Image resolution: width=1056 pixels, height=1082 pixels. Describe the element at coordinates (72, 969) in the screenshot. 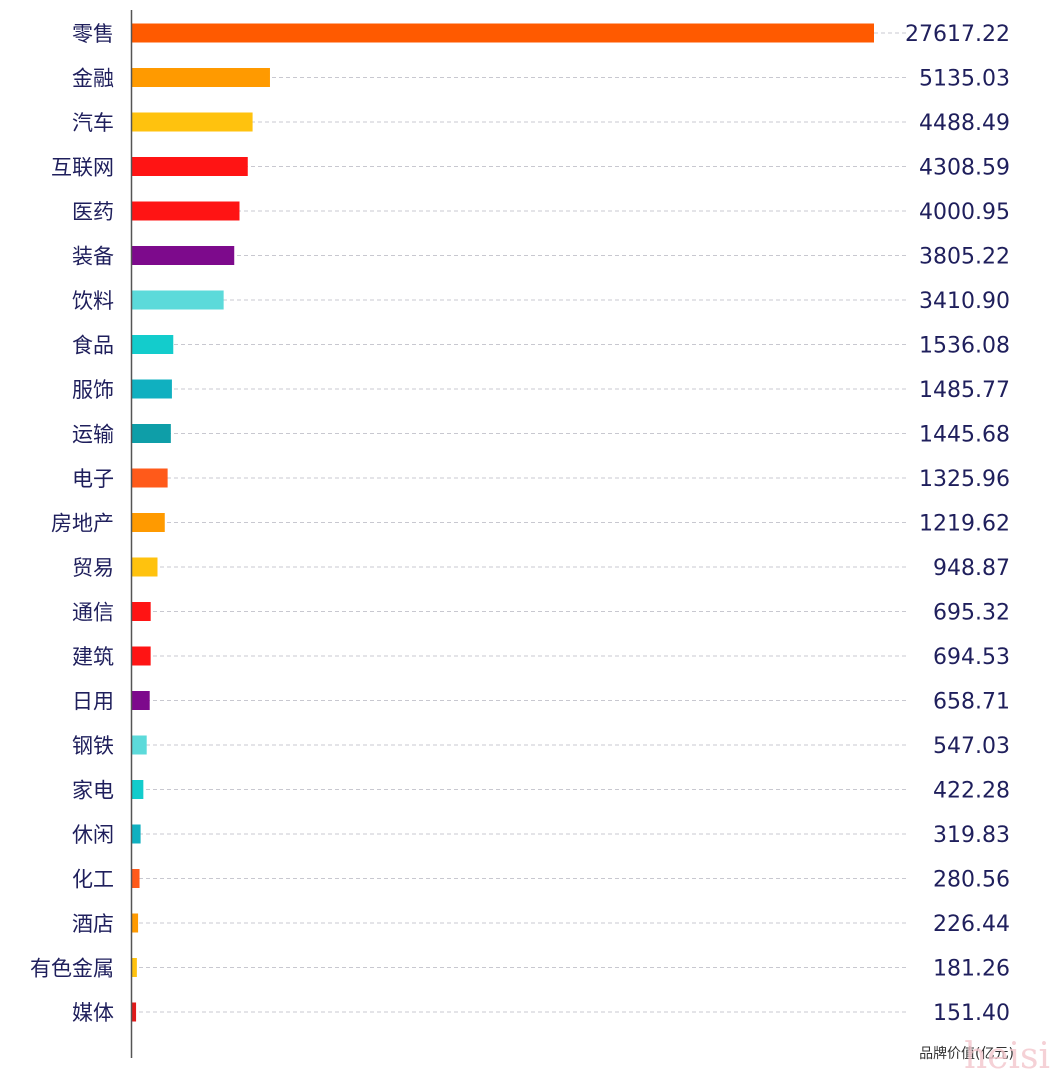

I see `category-label: 有色金属` at that location.